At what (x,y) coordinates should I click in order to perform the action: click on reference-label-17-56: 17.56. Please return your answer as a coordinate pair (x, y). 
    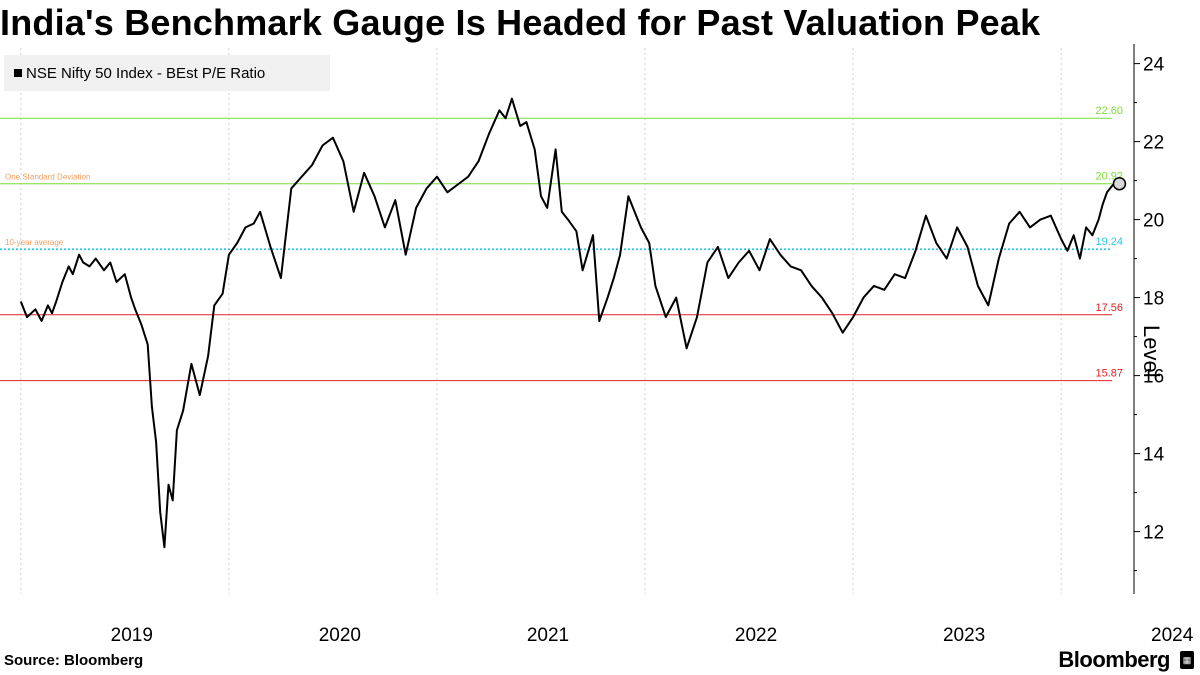
    Looking at the image, I should click on (1109, 308).